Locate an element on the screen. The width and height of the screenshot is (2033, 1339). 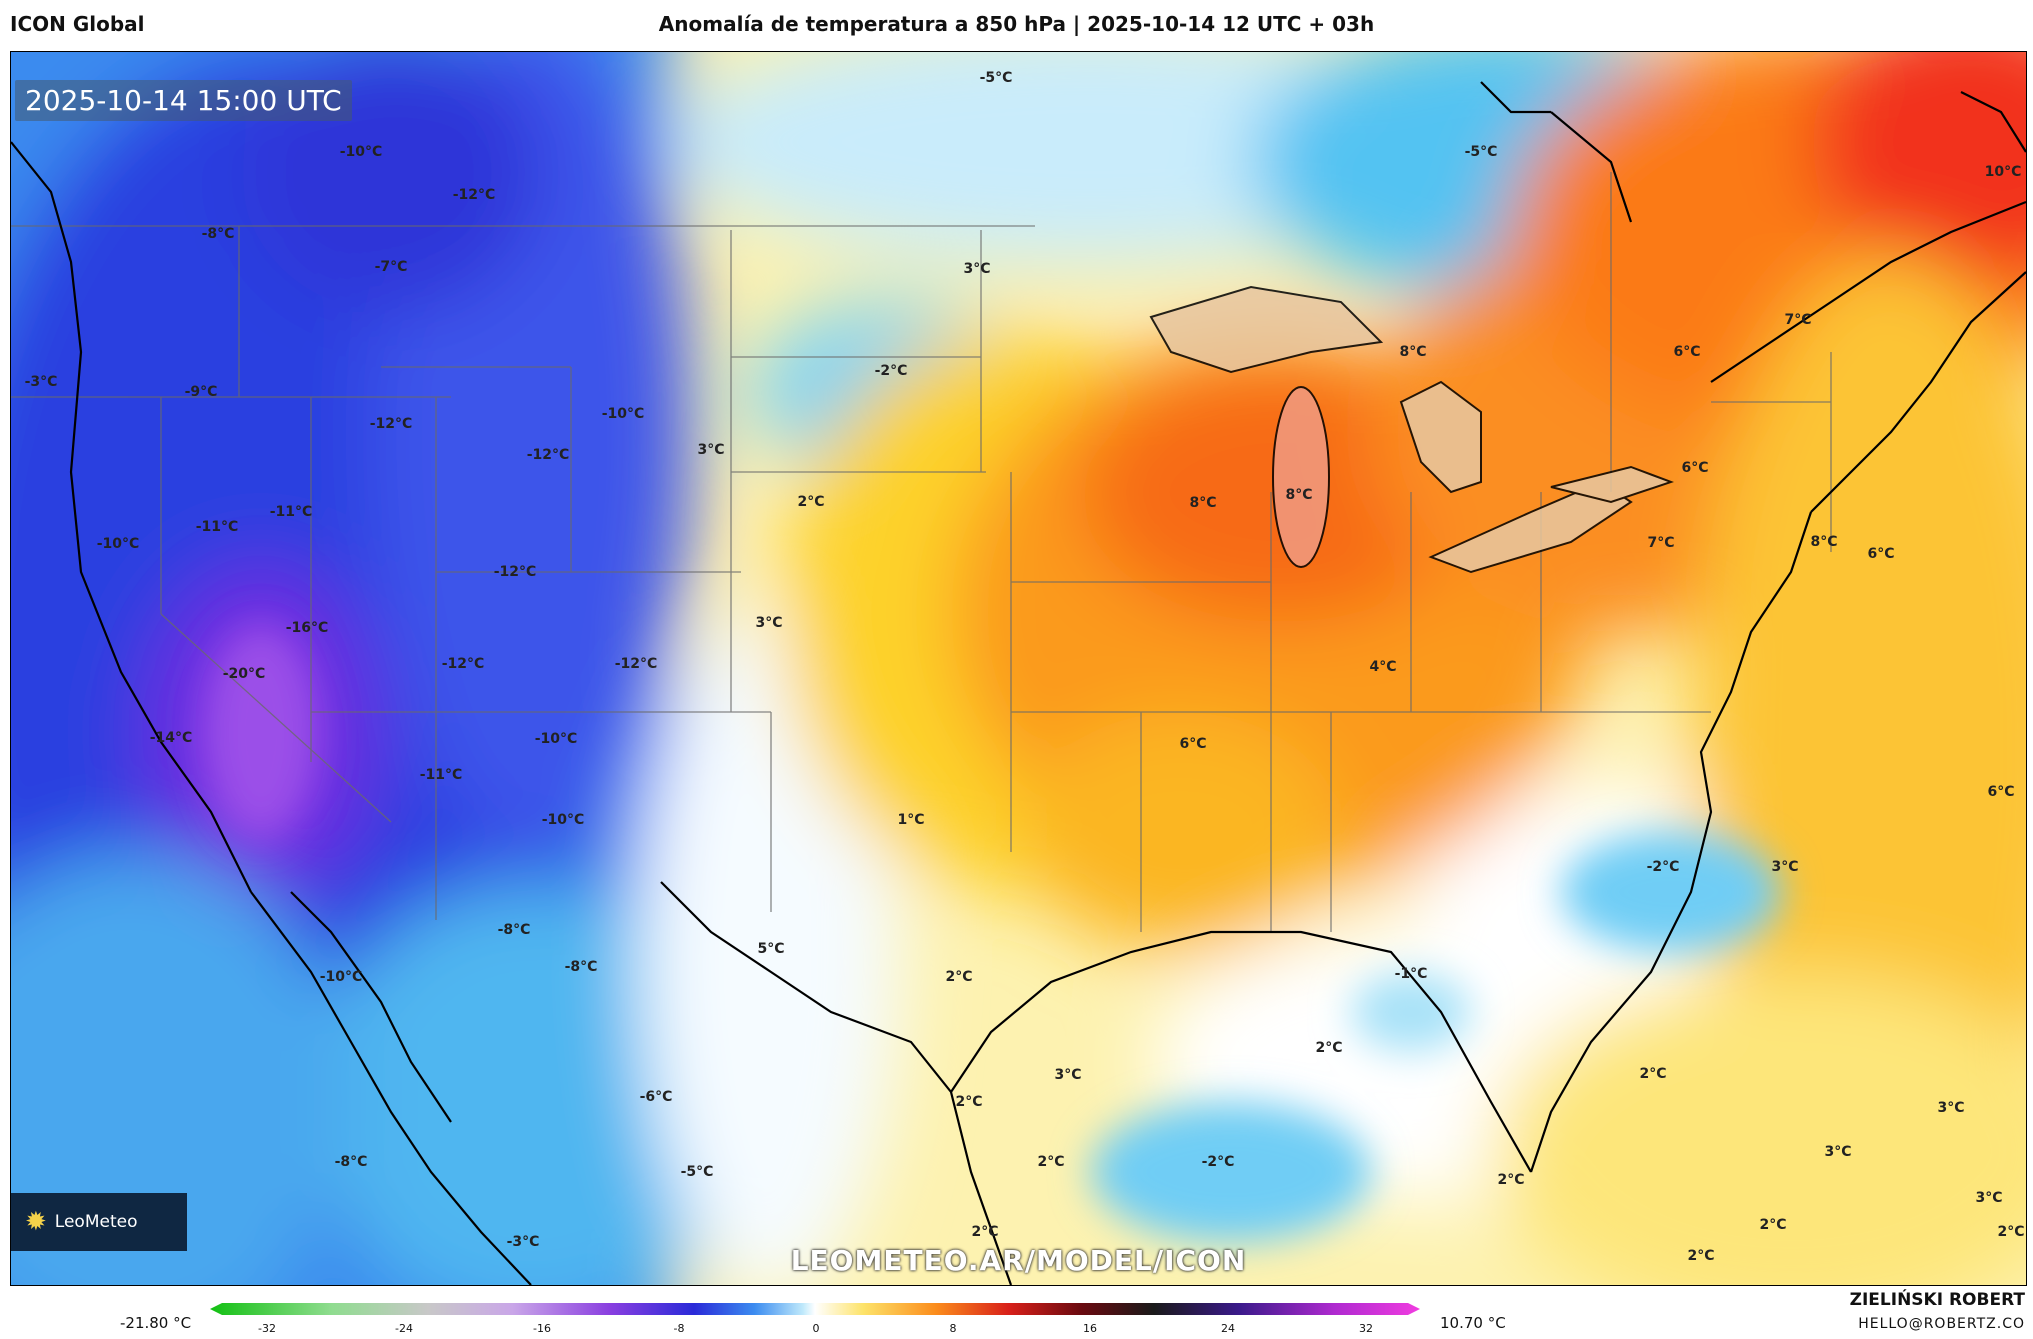
valid-time-badge: 2025-10-14 15:00 UTC is located at coordinates (183, 100).